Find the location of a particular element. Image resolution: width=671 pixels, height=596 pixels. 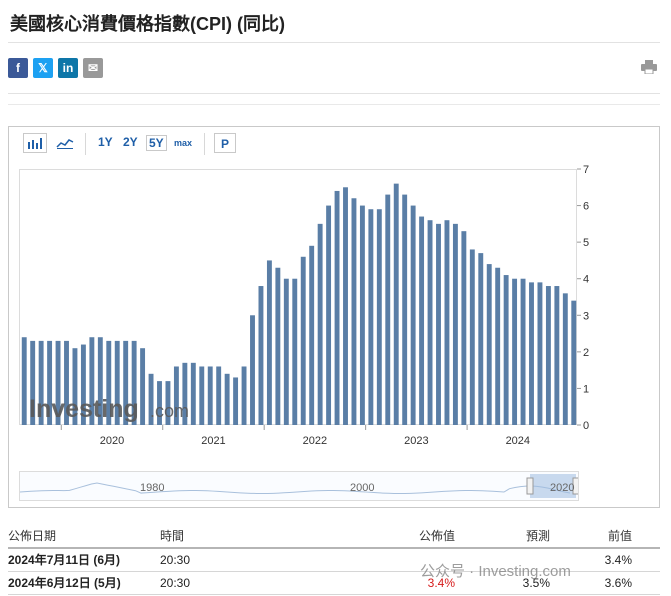

line-chart-button is located at coordinates (65, 143).